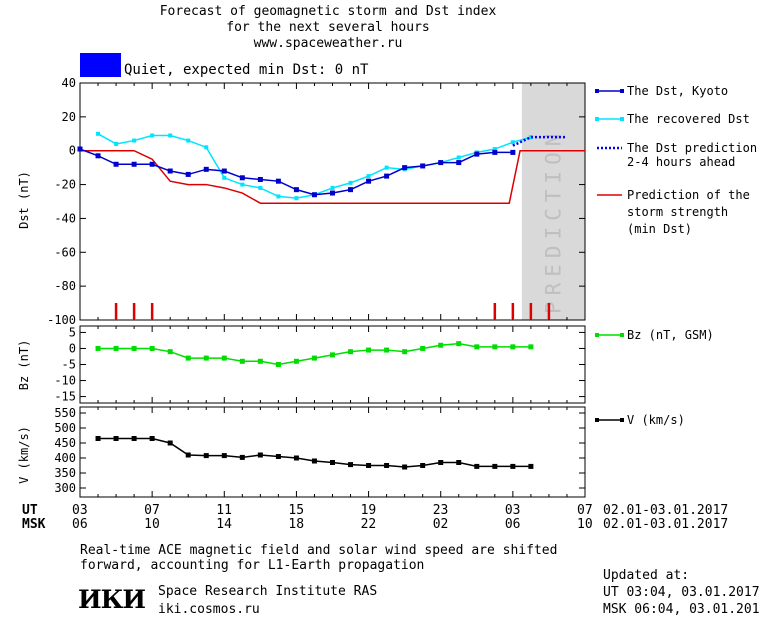 The width and height of the screenshot is (760, 620). I want to click on y-tick-label: -15, so click(65, 397).